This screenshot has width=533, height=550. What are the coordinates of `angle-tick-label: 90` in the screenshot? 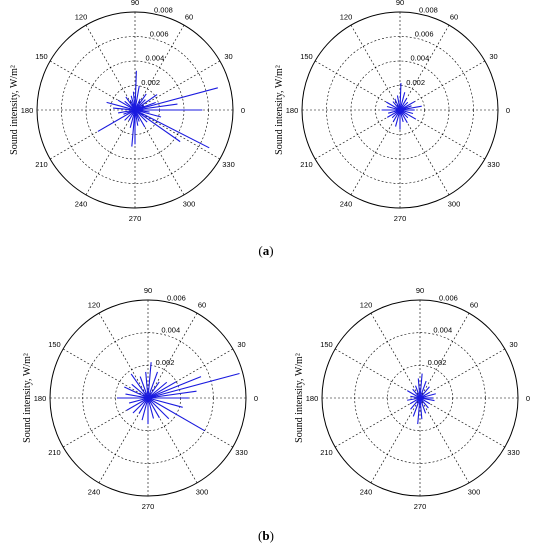 It's located at (148, 290).